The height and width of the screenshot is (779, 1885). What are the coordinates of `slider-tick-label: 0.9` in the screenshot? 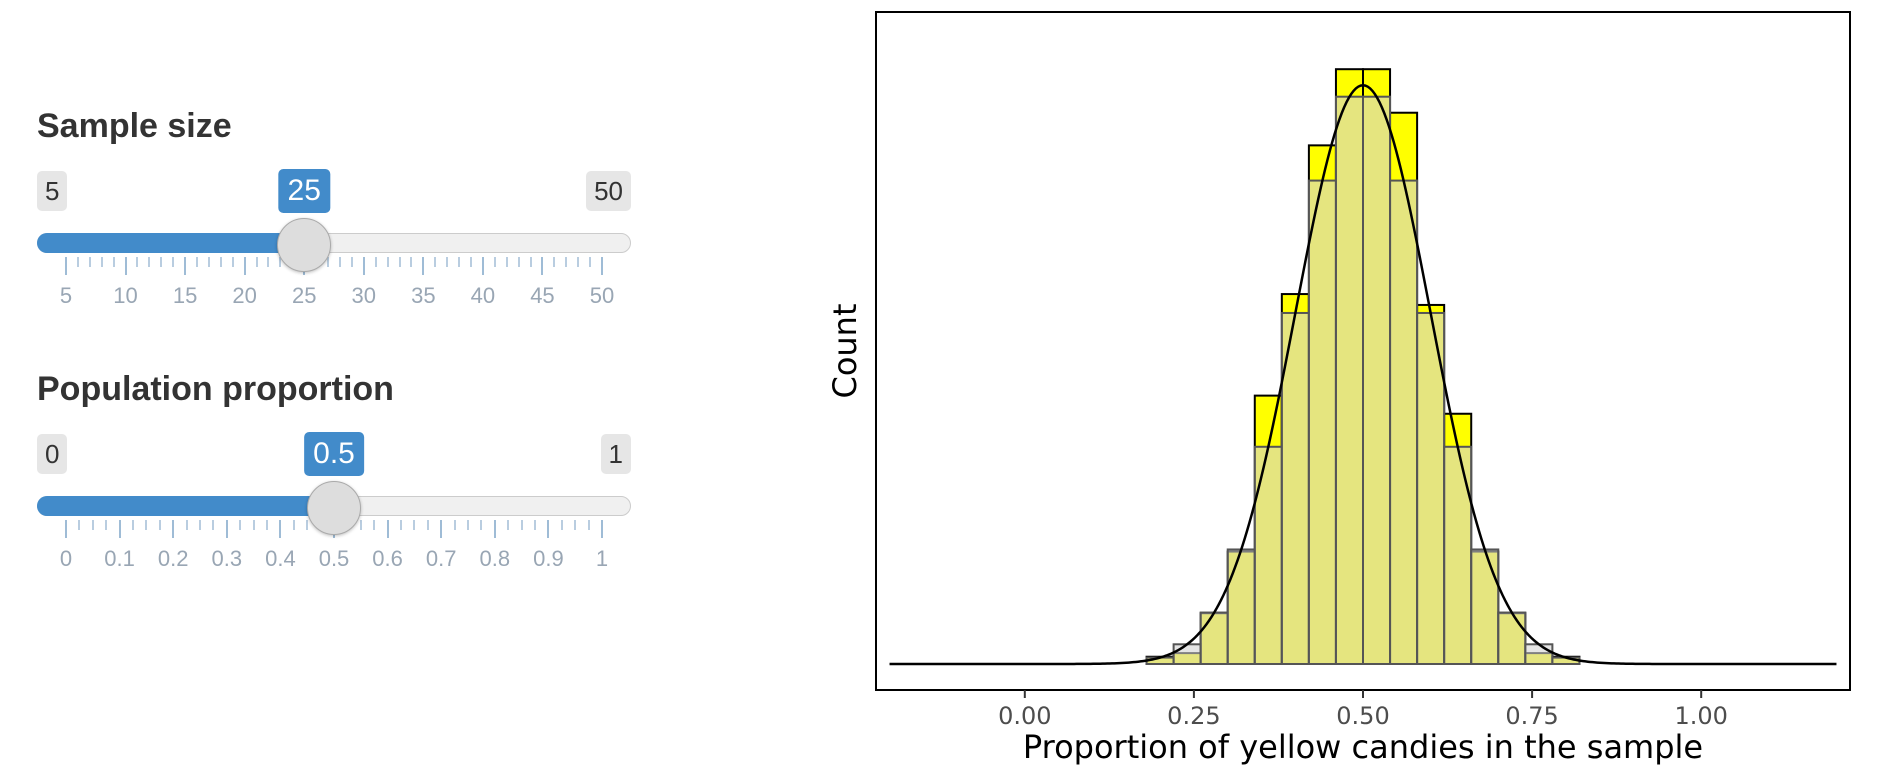 It's located at (548, 558).